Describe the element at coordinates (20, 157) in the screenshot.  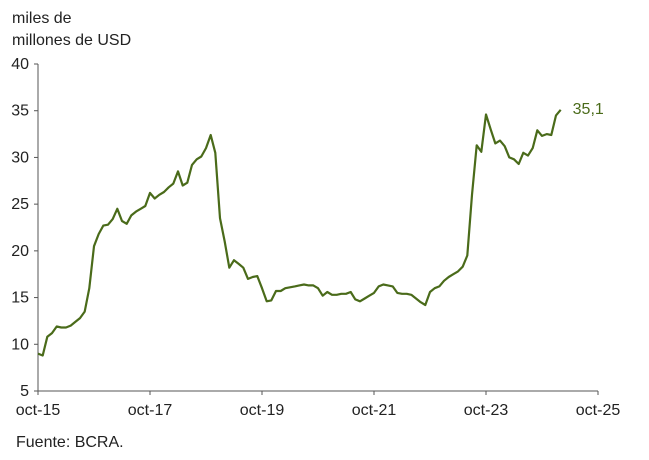
I see `y-tick-label: 30` at that location.